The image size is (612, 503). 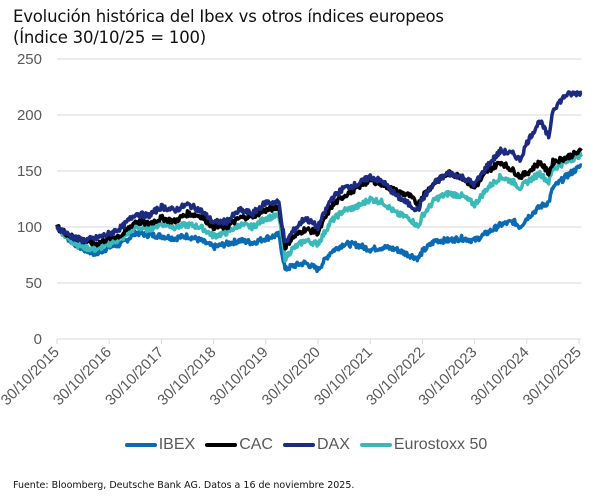 What do you see at coordinates (33, 283) in the screenshot?
I see `y-tick-label: 50` at bounding box center [33, 283].